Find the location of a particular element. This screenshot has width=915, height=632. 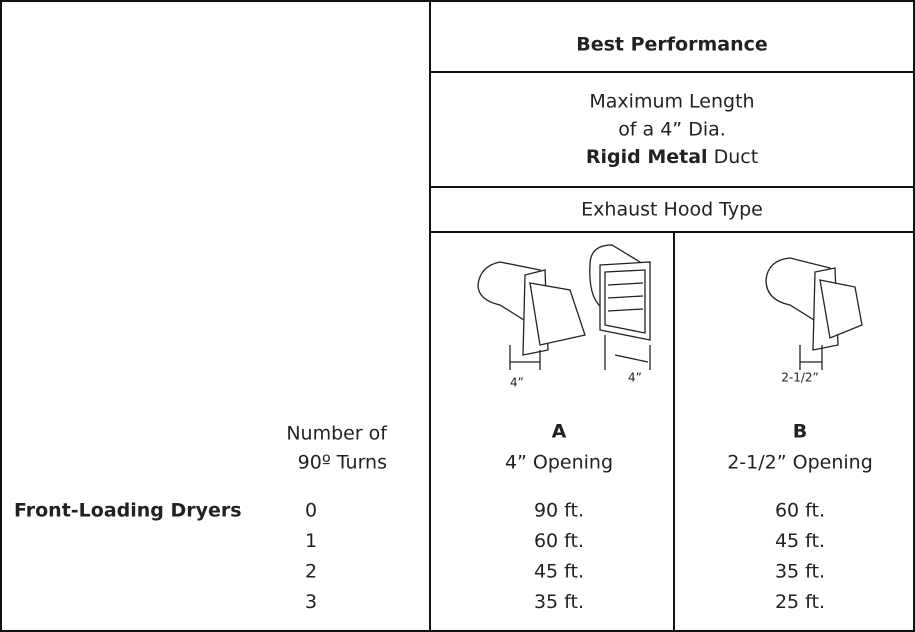

hood-opening: 2-1/2” Opening is located at coordinates (800, 463).